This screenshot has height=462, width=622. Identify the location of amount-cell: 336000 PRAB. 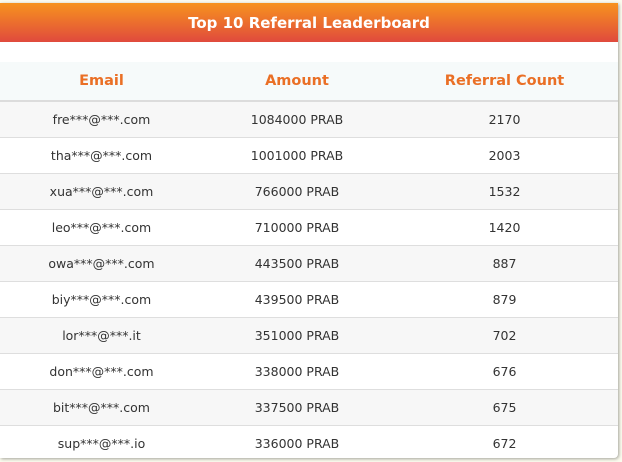
(297, 441).